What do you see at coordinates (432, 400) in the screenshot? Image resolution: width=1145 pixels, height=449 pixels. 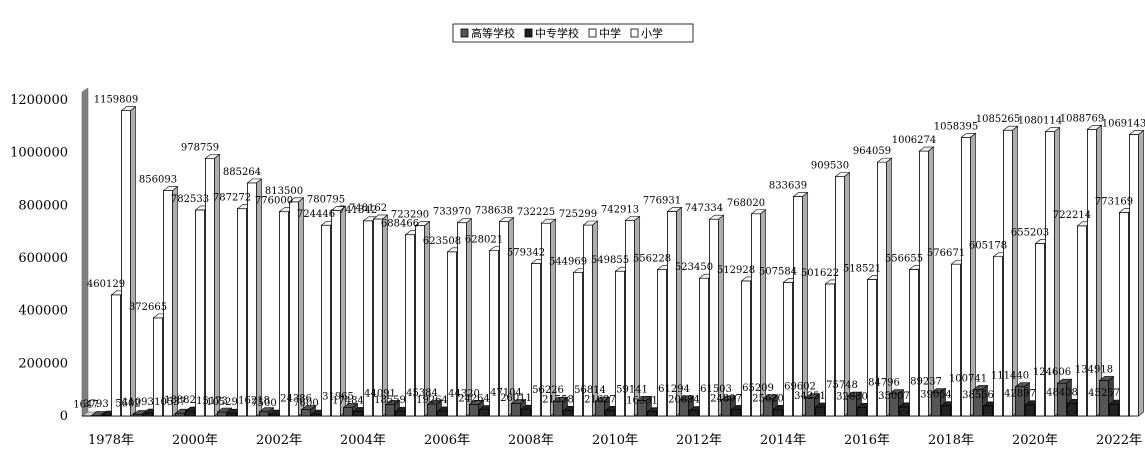 I see `data-label: 19264` at bounding box center [432, 400].